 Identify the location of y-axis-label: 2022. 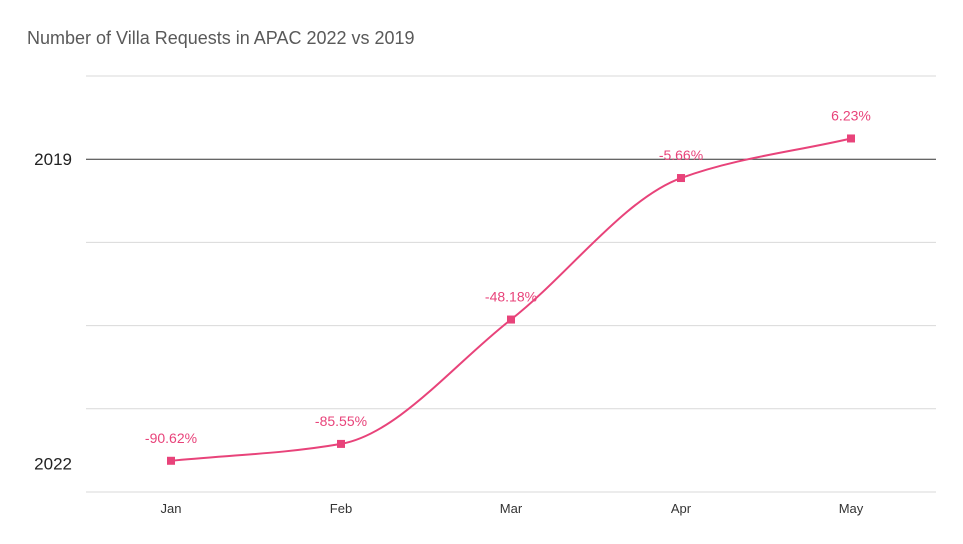
(53, 464).